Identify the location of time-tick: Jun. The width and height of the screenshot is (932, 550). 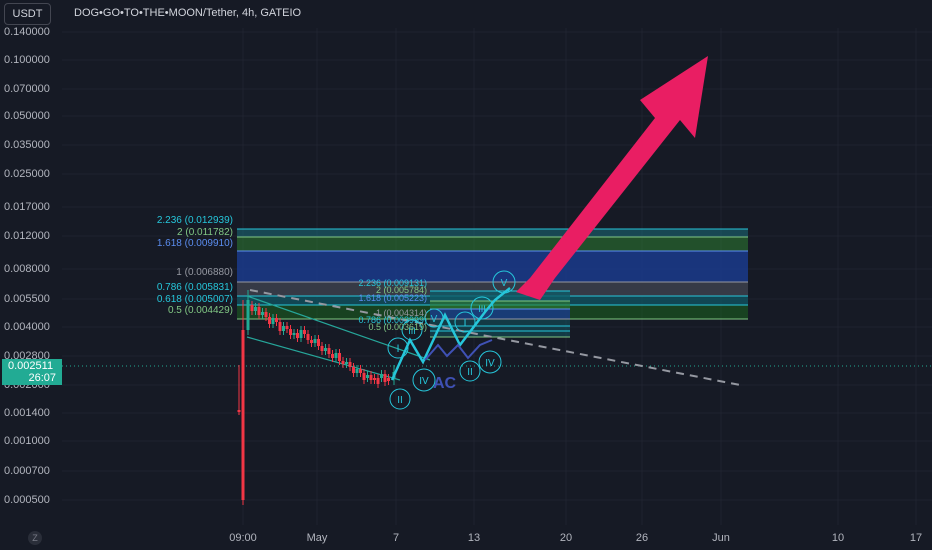
(721, 538).